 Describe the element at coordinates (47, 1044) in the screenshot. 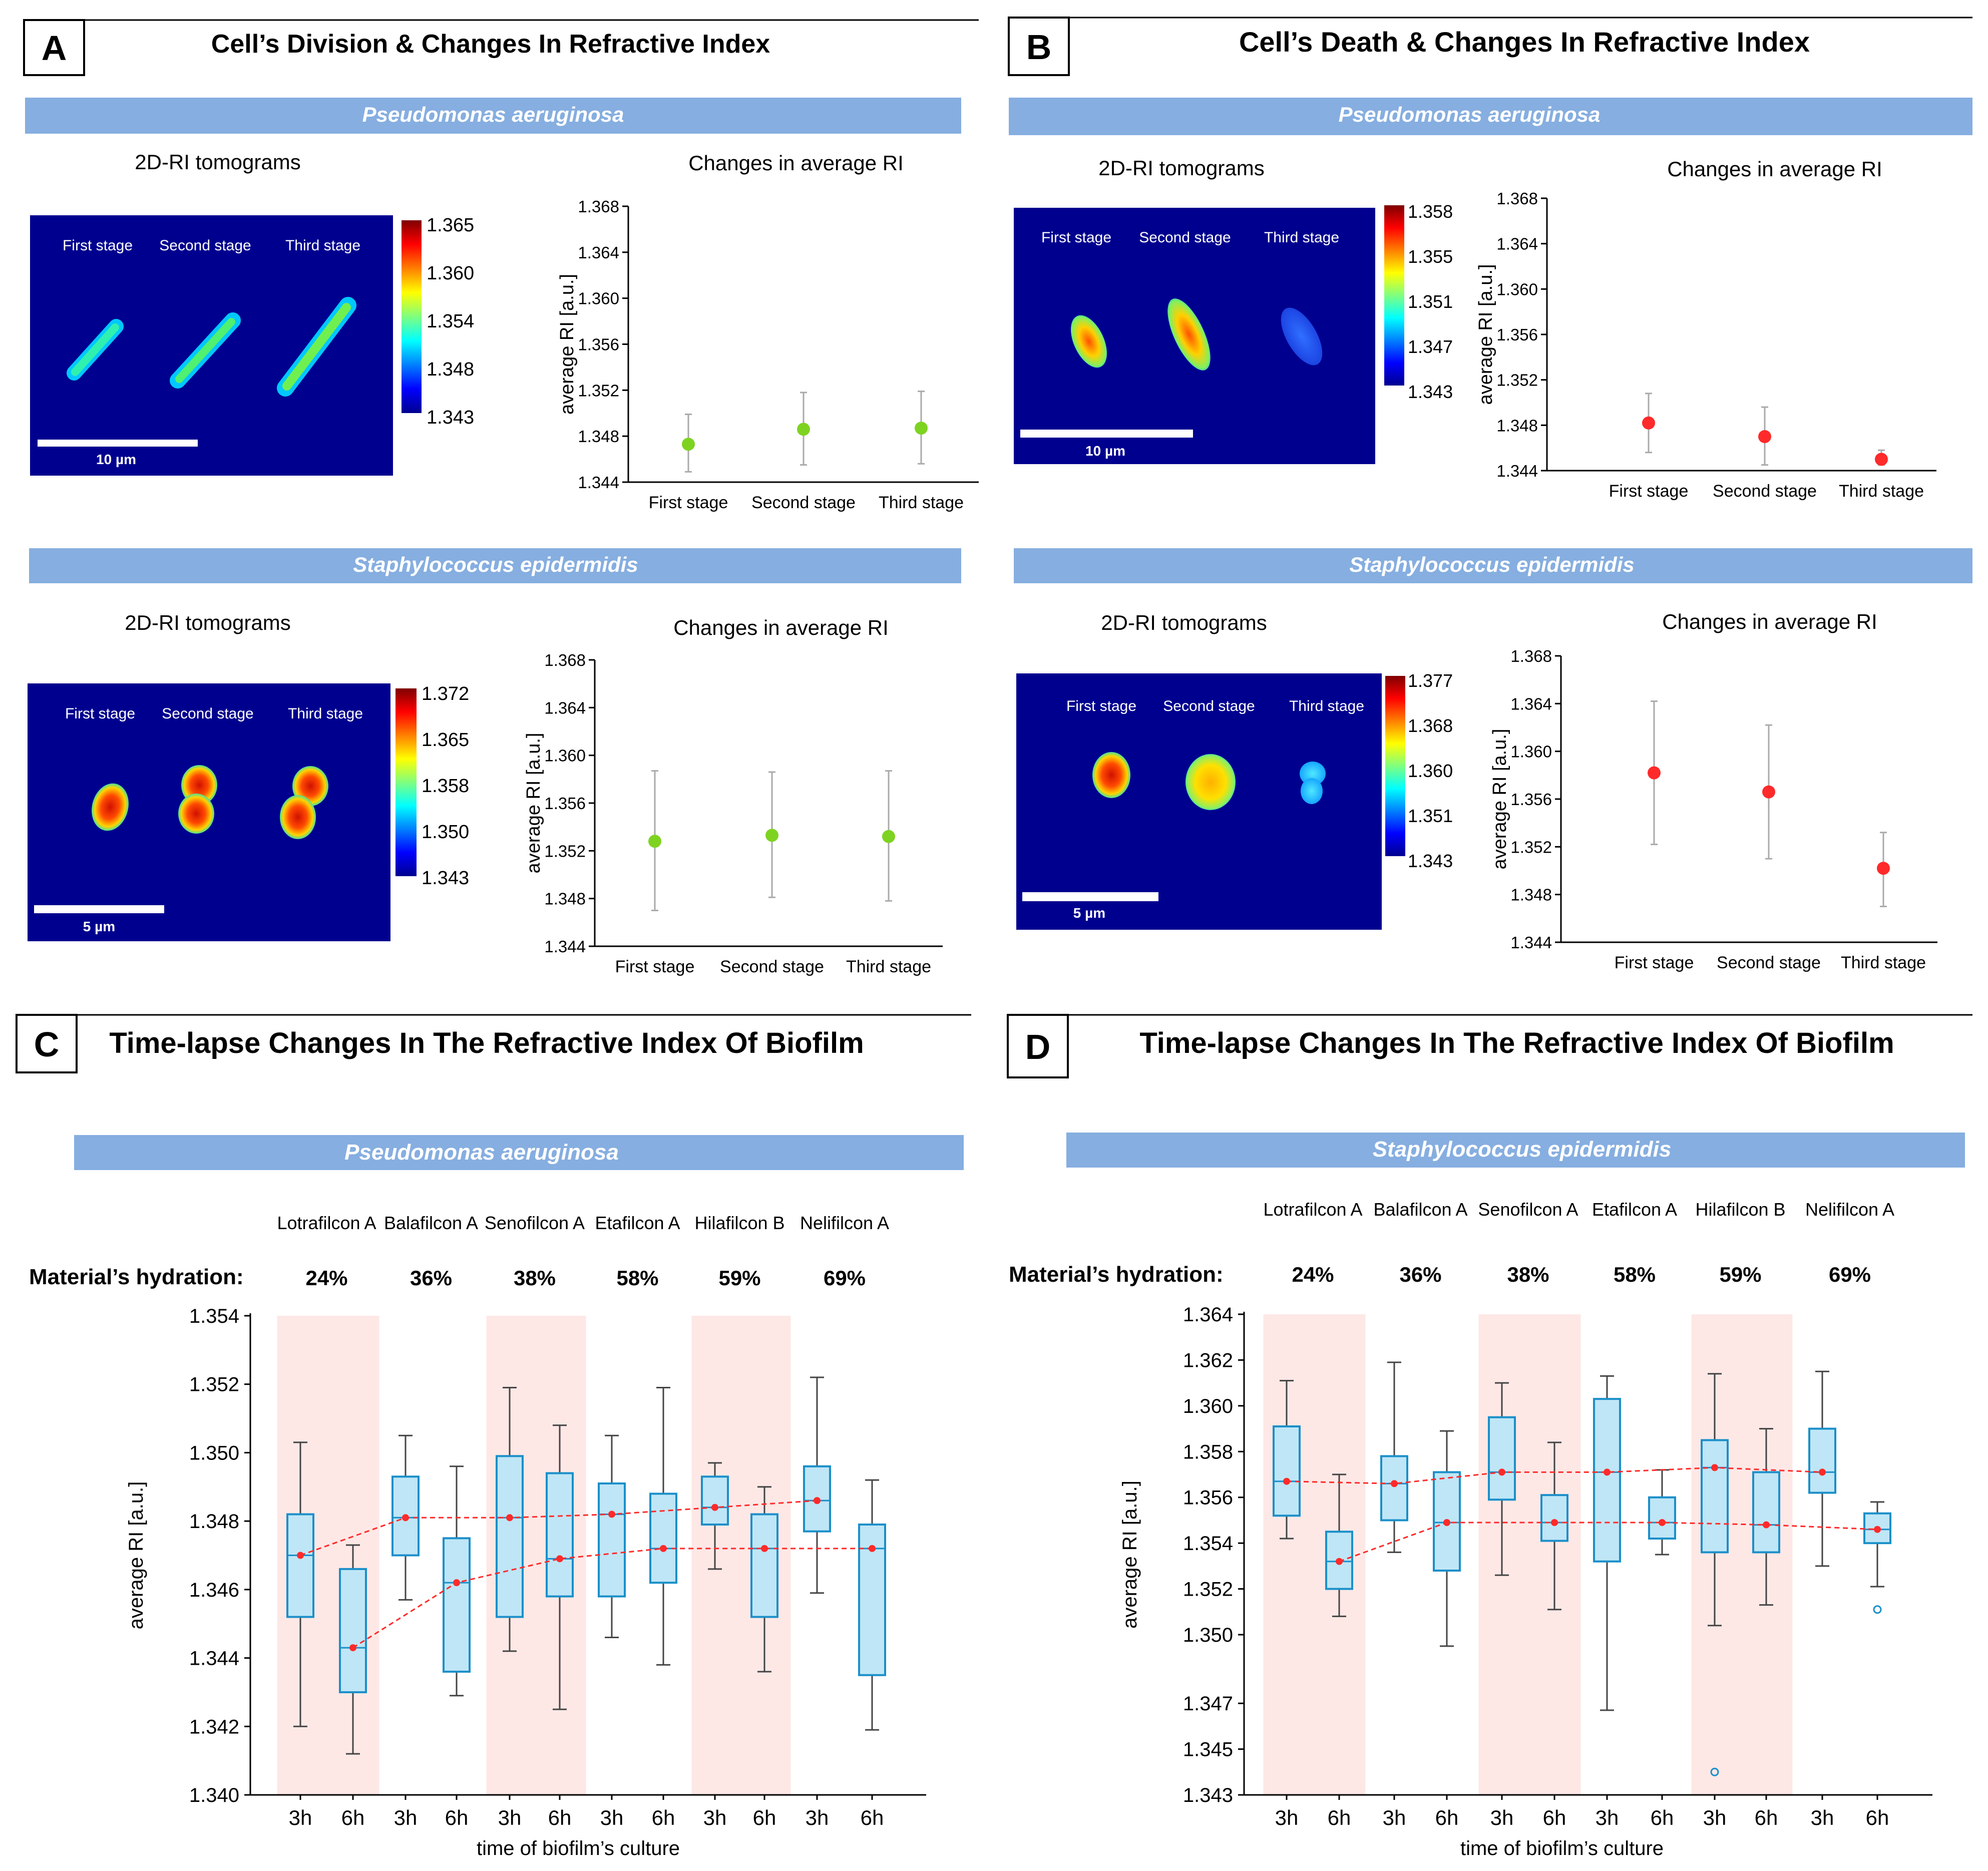

I see `panel-c-letter: C` at that location.